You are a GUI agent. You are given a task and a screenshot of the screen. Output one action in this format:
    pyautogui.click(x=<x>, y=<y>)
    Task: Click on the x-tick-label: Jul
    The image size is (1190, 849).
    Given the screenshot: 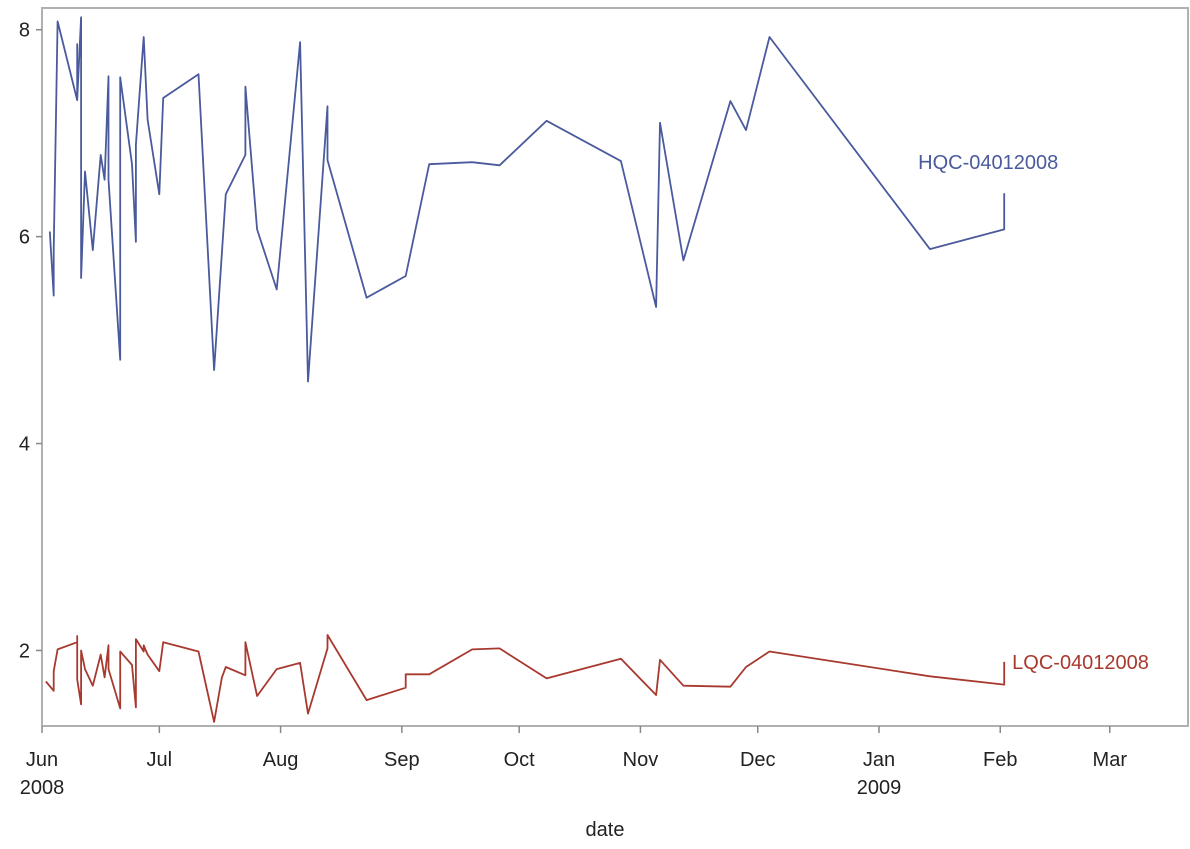 What is the action you would take?
    pyautogui.click(x=160, y=760)
    